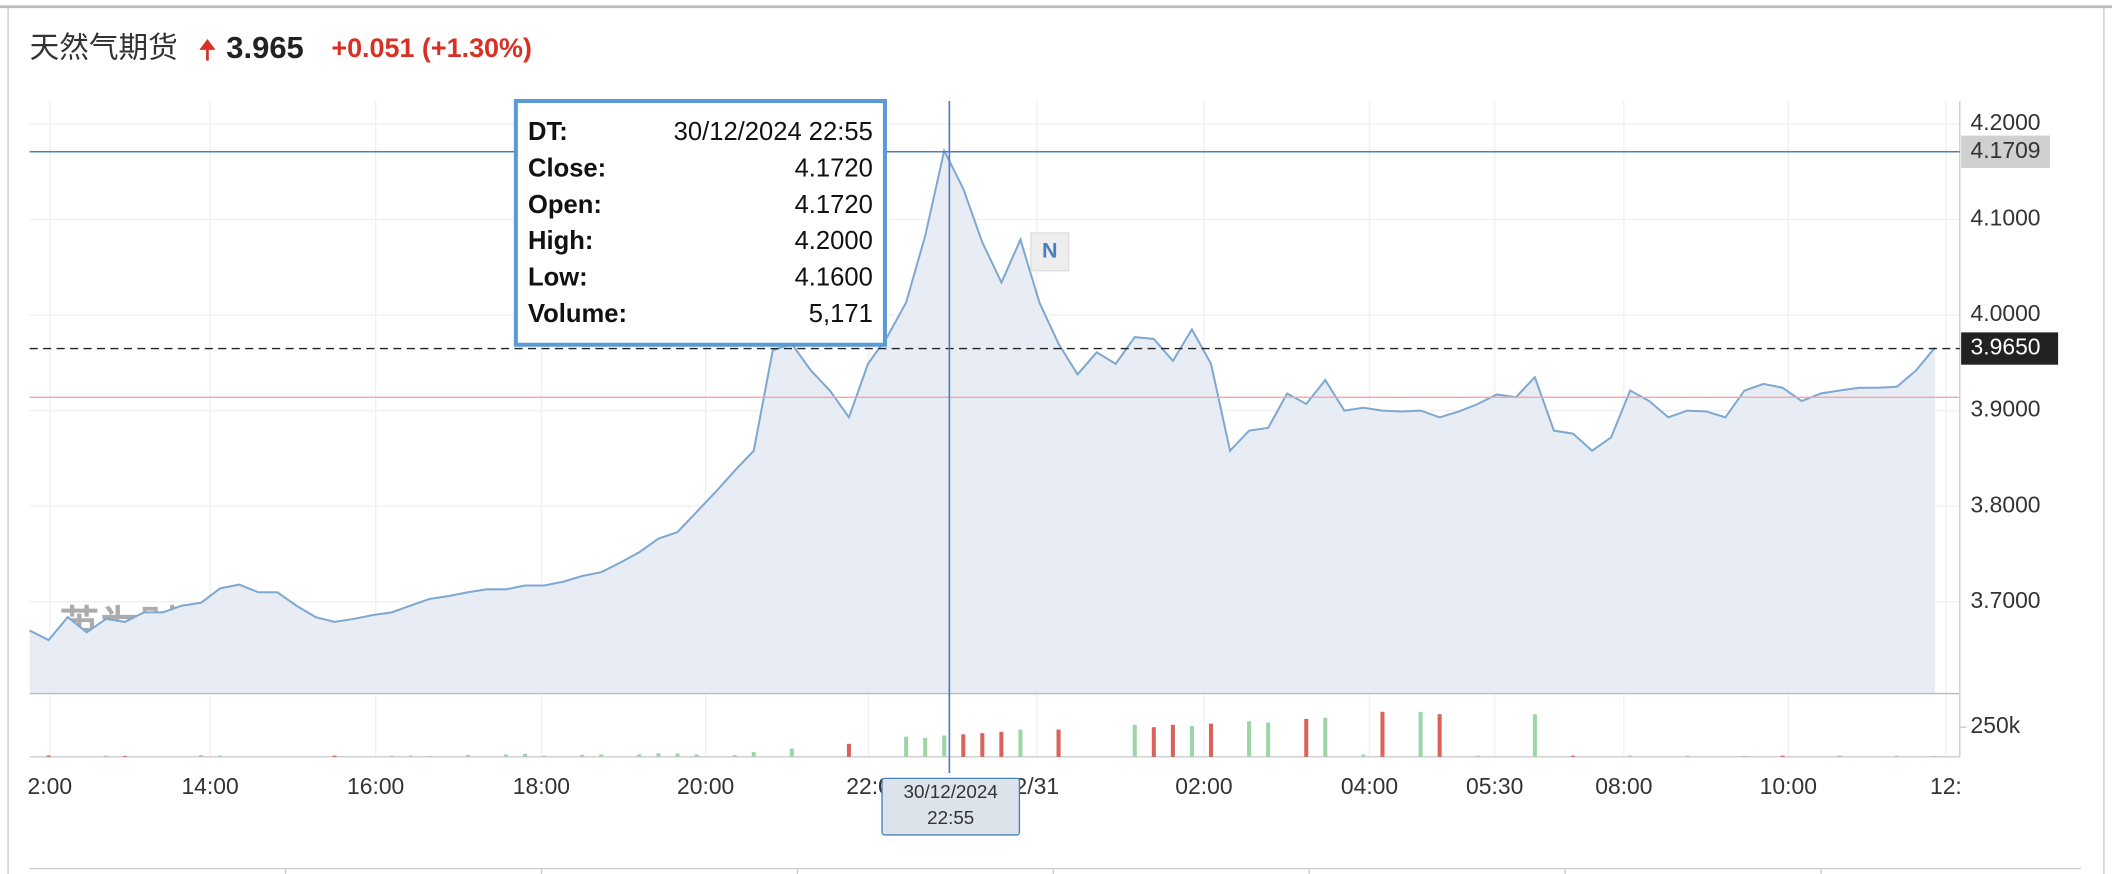  What do you see at coordinates (207, 50) in the screenshot?
I see `up-arrow` at bounding box center [207, 50].